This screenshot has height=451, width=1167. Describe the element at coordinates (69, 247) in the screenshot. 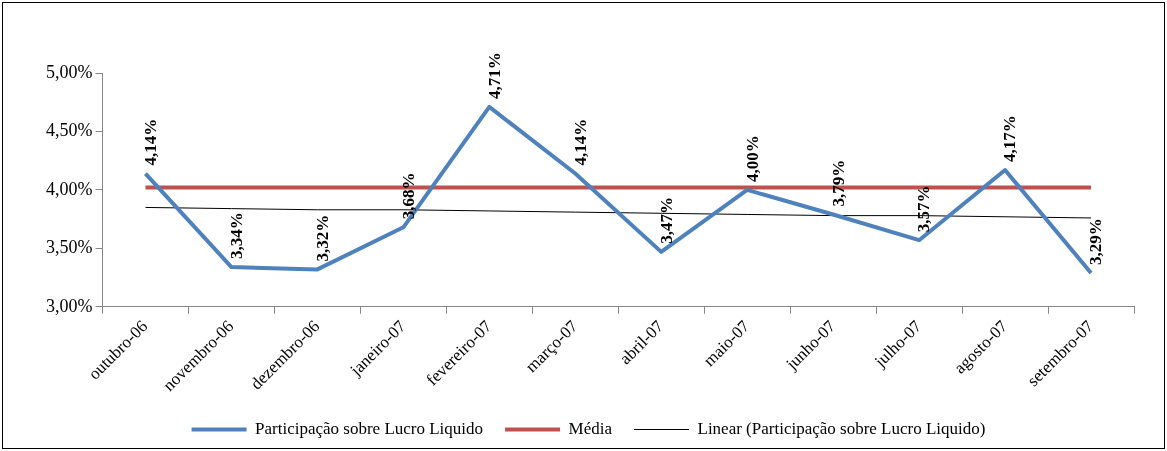

I see `y-tick-label: 3,50%` at that location.